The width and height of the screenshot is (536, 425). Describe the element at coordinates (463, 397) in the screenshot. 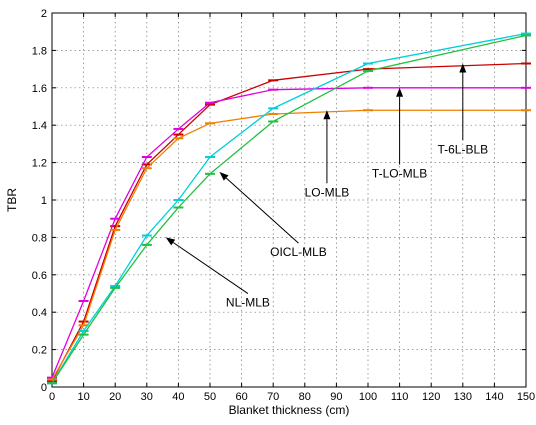

I see `x-tick-label: 130` at that location.